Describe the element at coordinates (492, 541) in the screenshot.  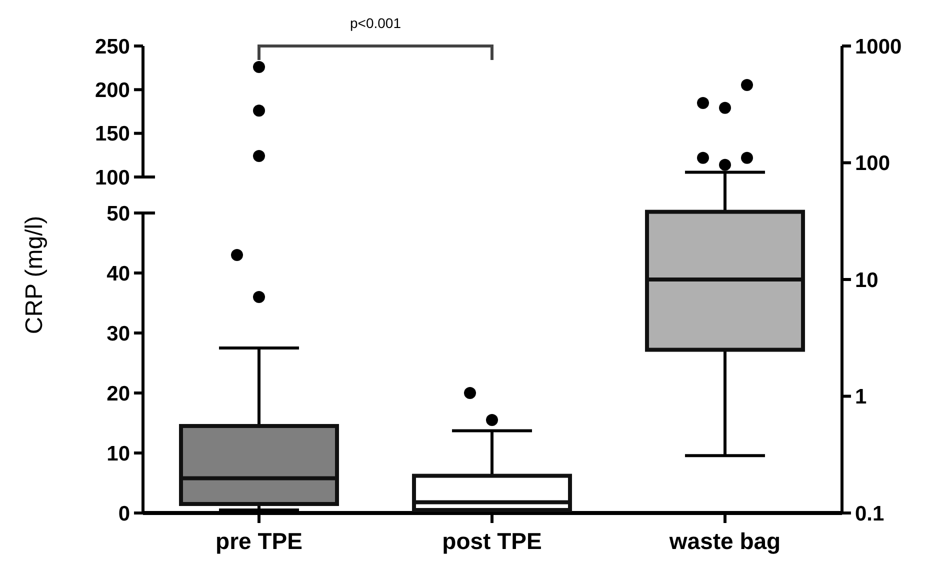
I see `x-tick-label: post TPE` at that location.